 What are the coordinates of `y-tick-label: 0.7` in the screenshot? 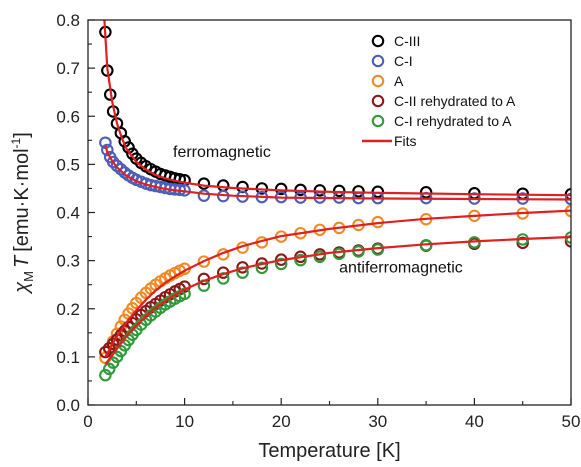 It's located at (68, 68).